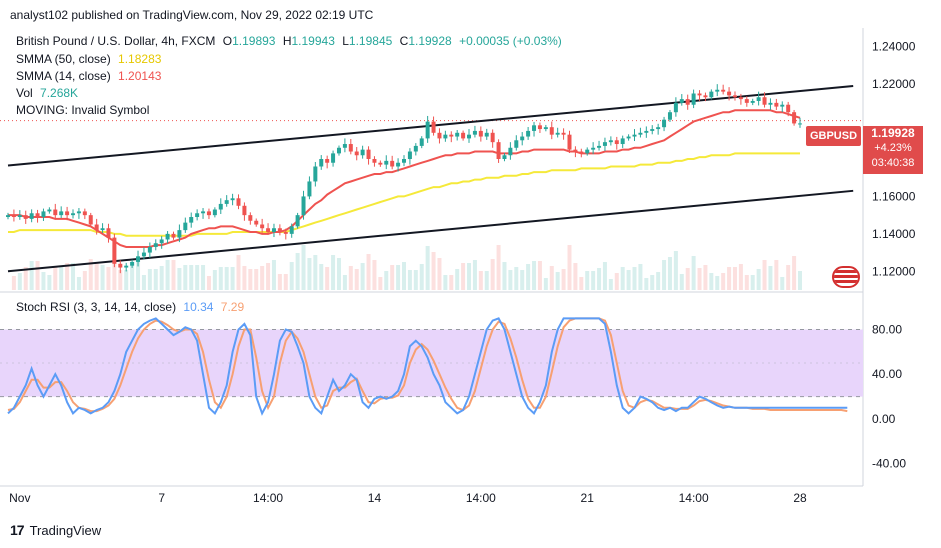  I want to click on current-price-box: 1.19928 +4.23% 03:40:38, so click(893, 150).